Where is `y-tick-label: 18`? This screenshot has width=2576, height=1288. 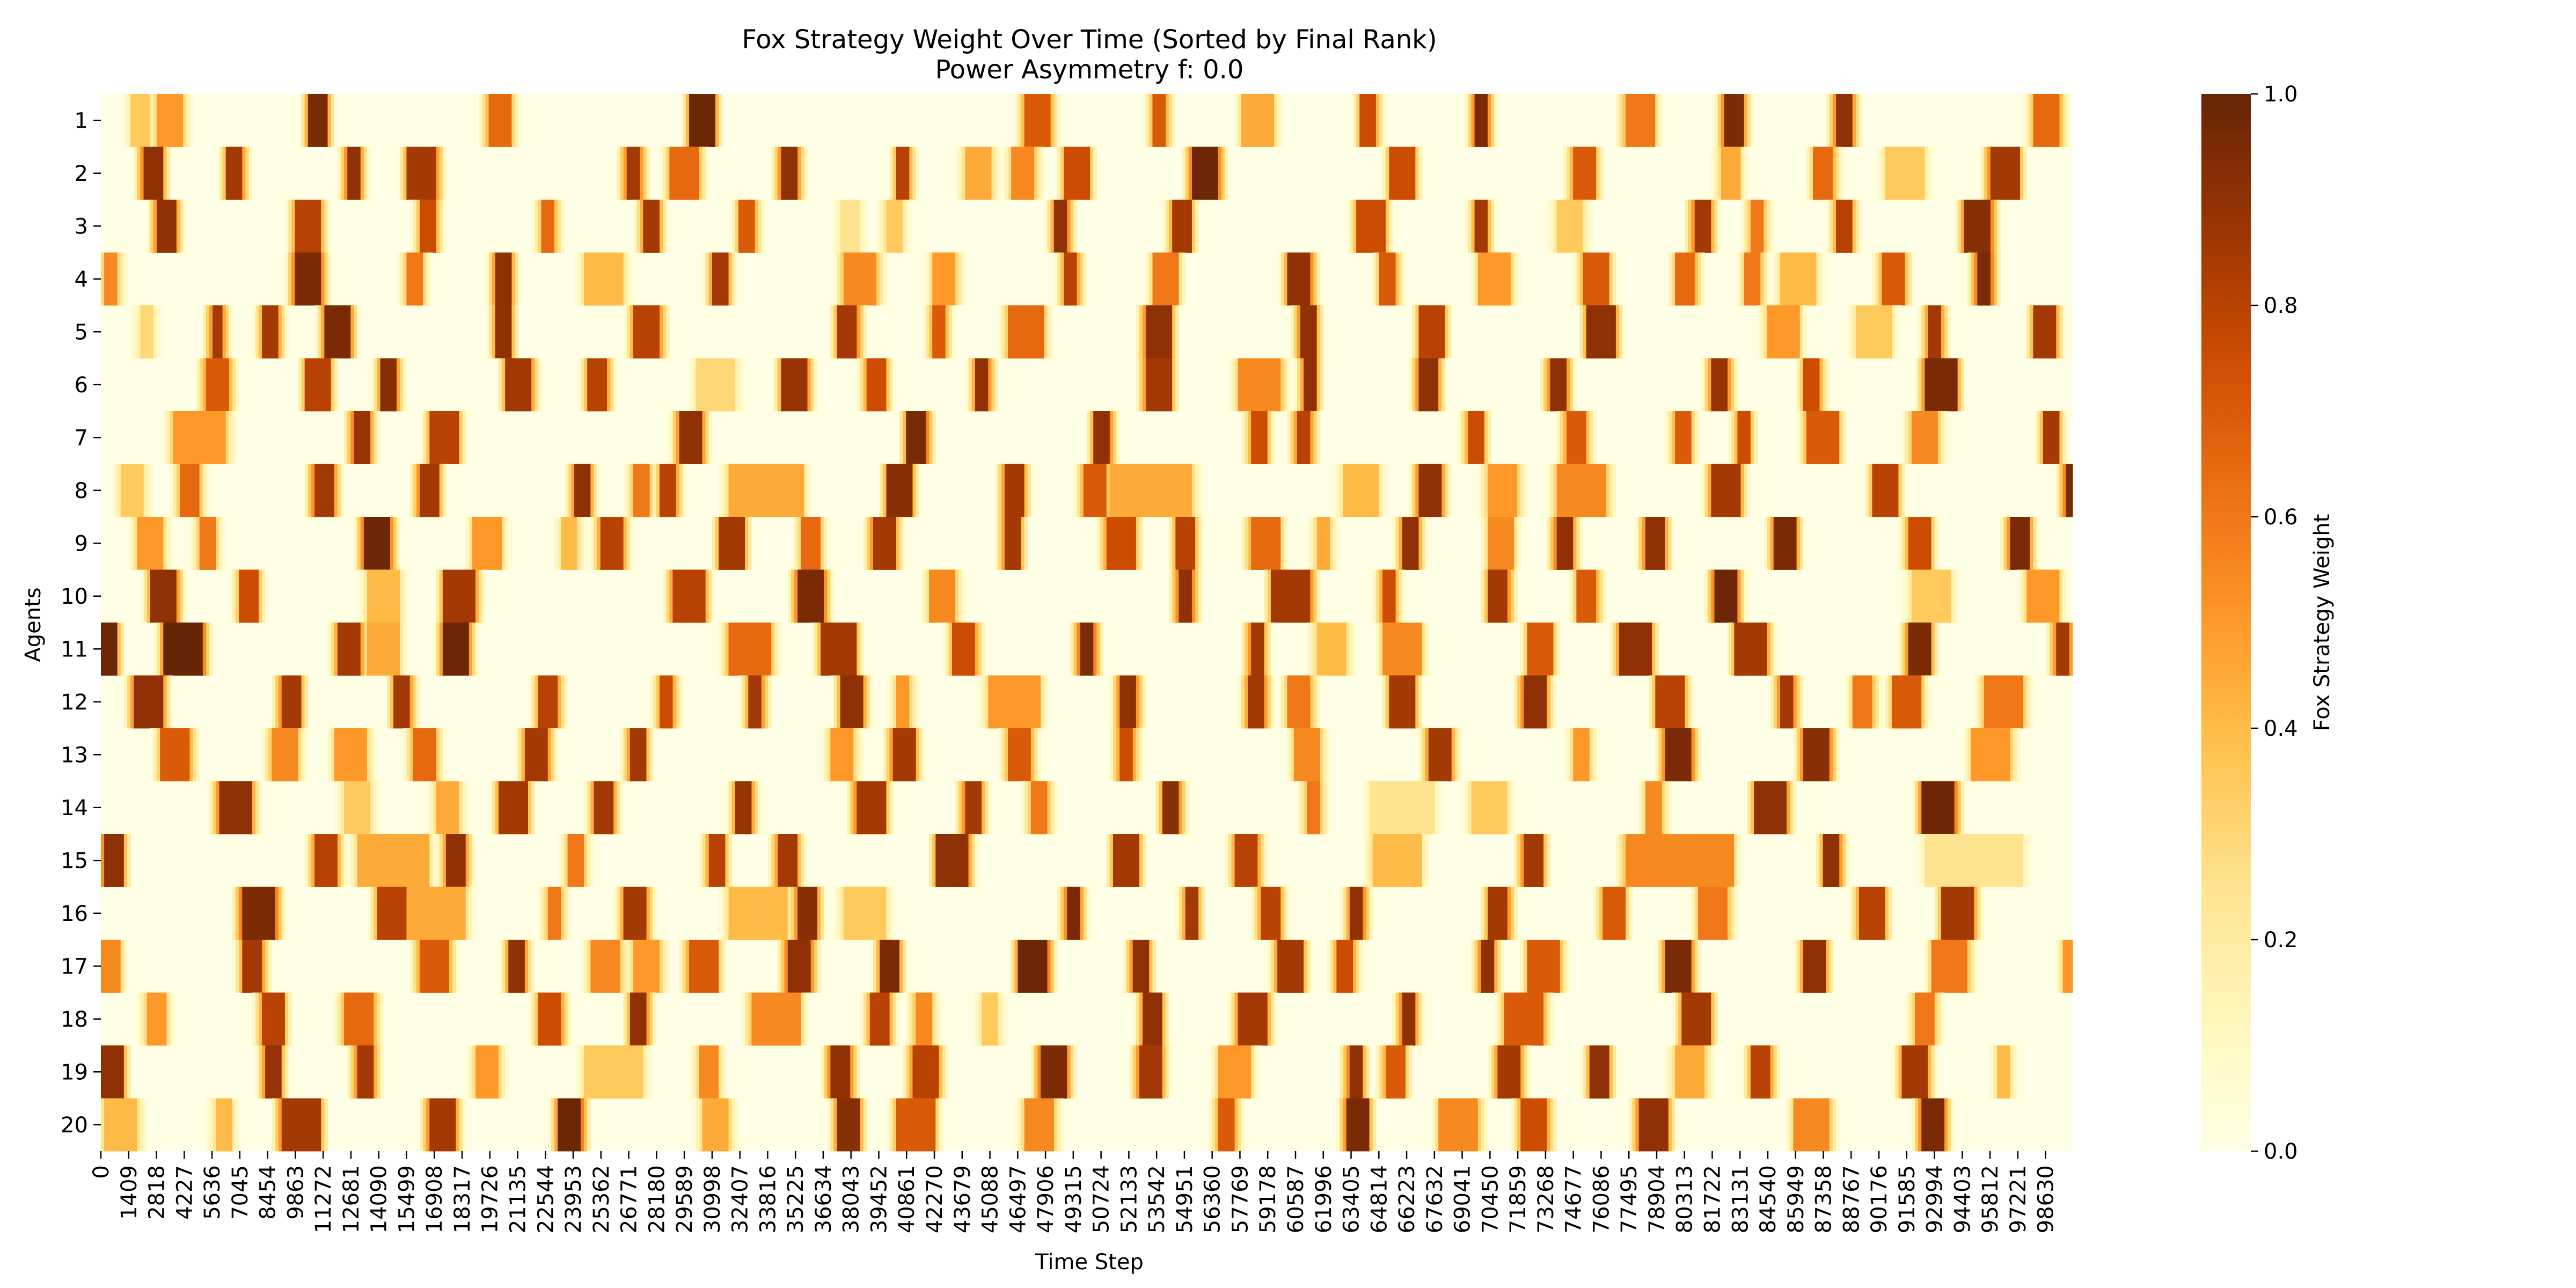
y-tick-label: 18 is located at coordinates (74, 1019).